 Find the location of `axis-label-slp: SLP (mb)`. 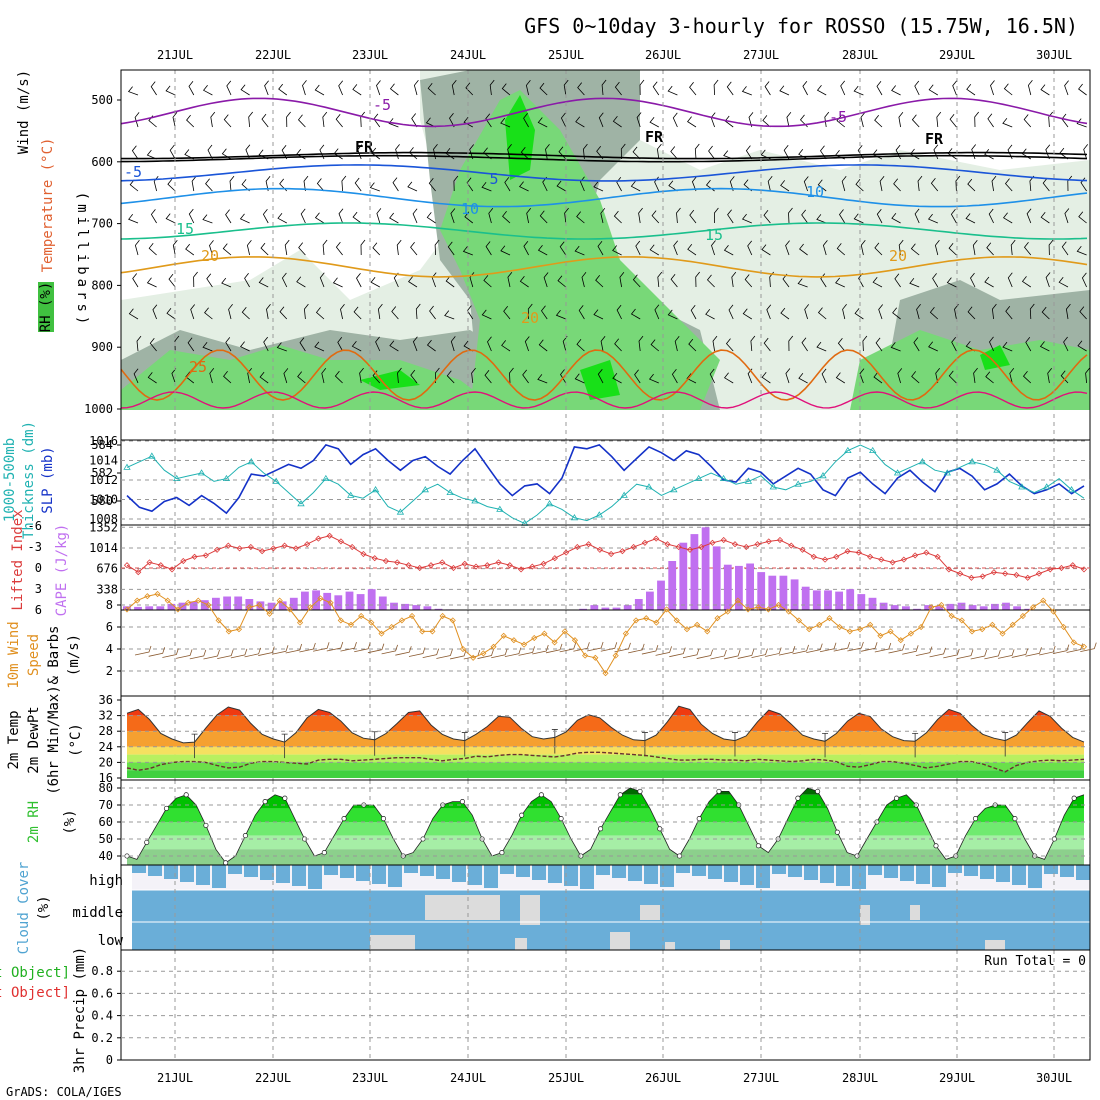

axis-label-slp: SLP (mb) is located at coordinates (48, 479).